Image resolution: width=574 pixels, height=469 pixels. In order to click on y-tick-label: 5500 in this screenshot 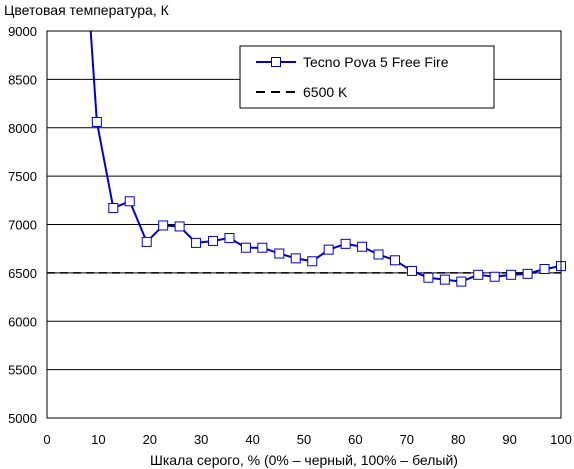, I will do `click(22, 370)`.